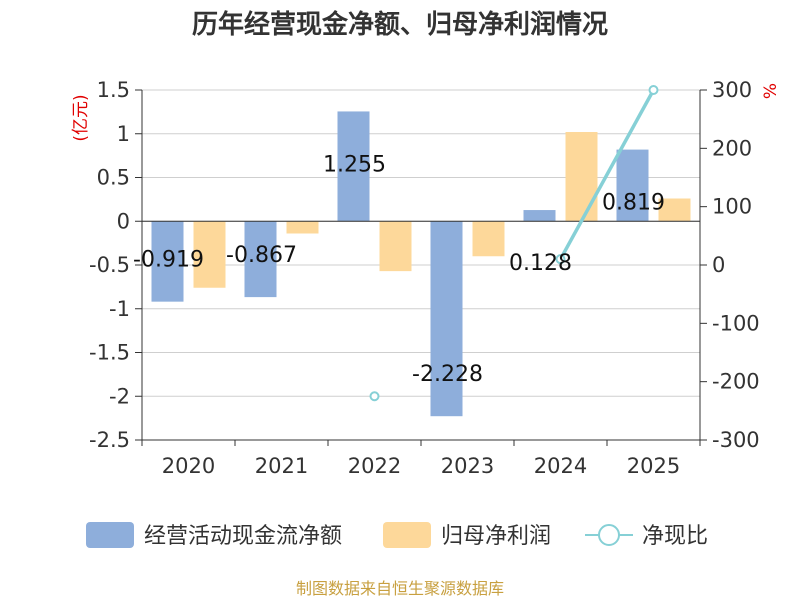  I want to click on legend-label-ratio: 净现比, so click(675, 536).